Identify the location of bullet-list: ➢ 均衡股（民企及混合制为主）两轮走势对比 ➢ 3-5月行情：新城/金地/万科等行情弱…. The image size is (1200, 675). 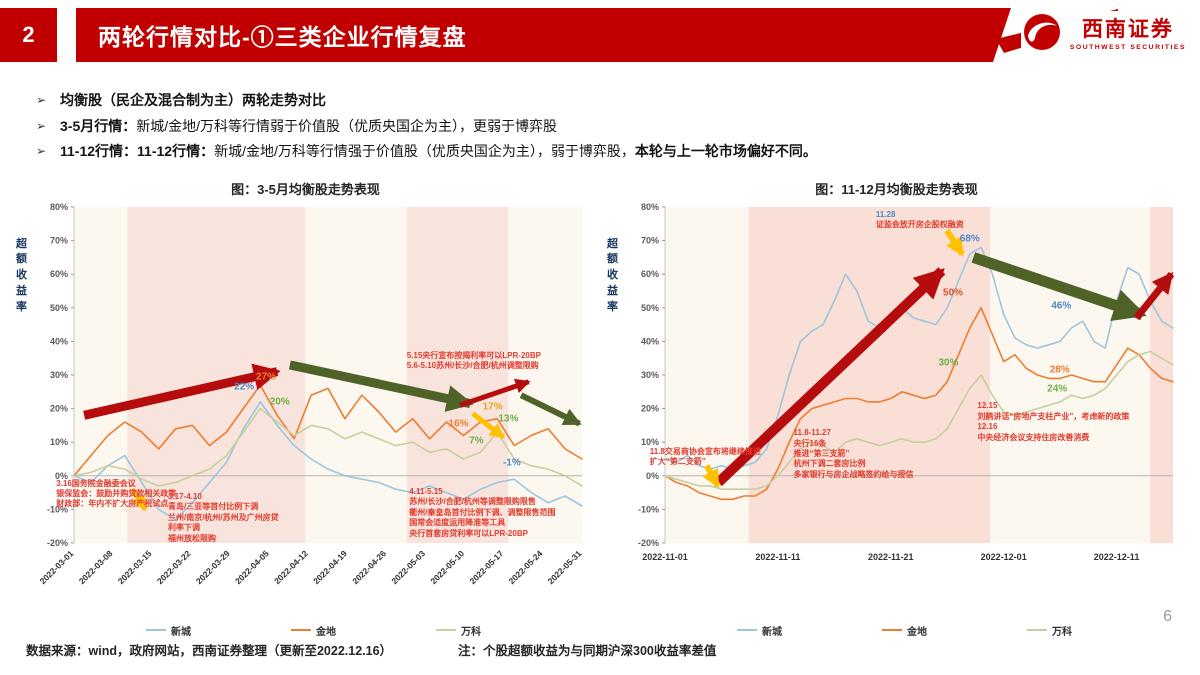
(600, 122).